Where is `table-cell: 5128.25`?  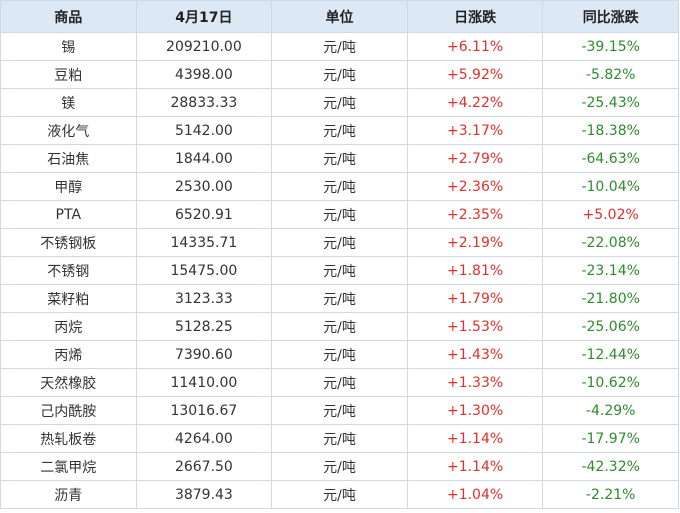 table-cell: 5128.25 is located at coordinates (204, 326).